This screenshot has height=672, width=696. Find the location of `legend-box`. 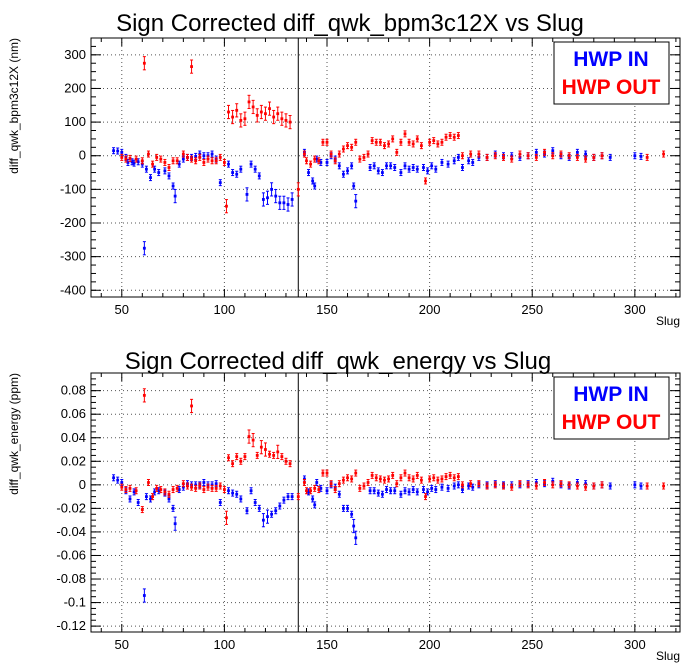

legend-box is located at coordinates (611, 408).